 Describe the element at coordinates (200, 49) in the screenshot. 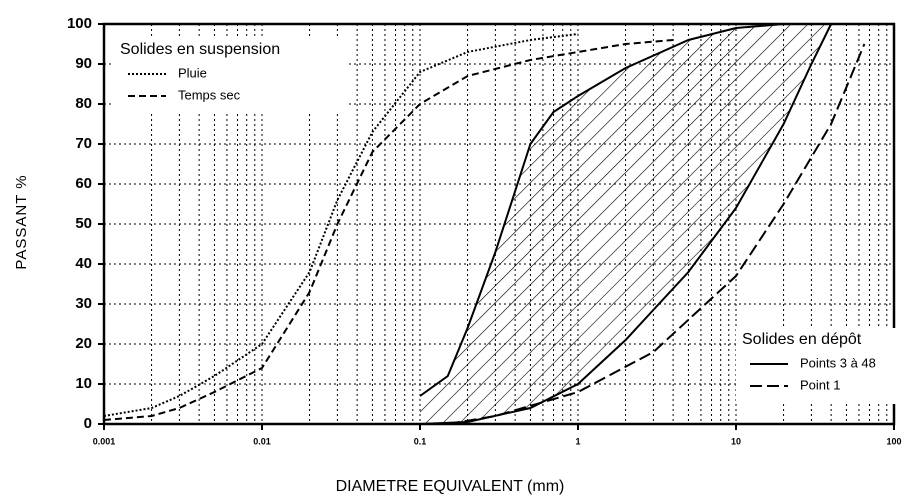

I see `legend-title: Solides en suspension` at that location.